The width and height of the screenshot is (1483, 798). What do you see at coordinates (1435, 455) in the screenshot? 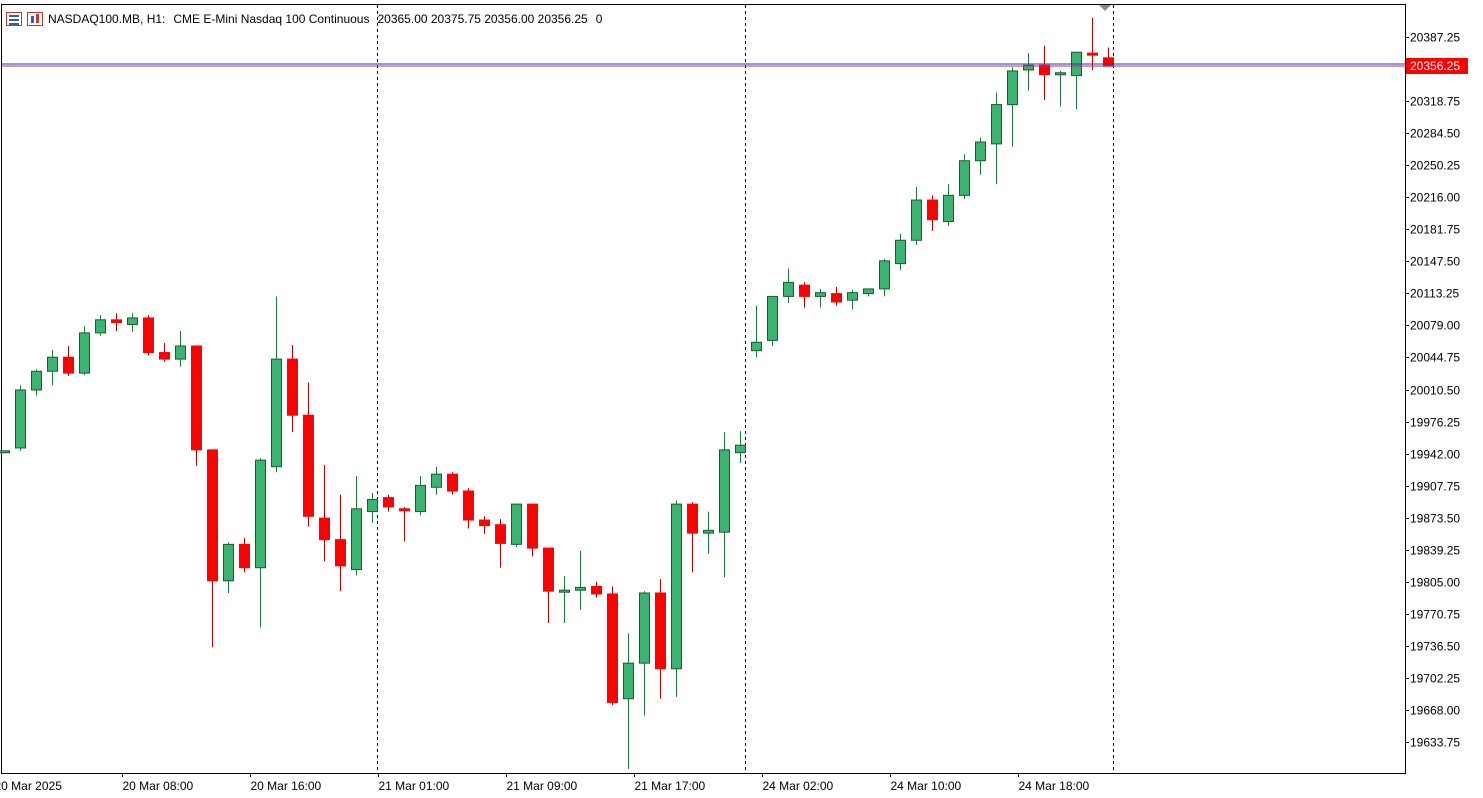
I see `y-tick-label: 19942.00` at bounding box center [1435, 455].